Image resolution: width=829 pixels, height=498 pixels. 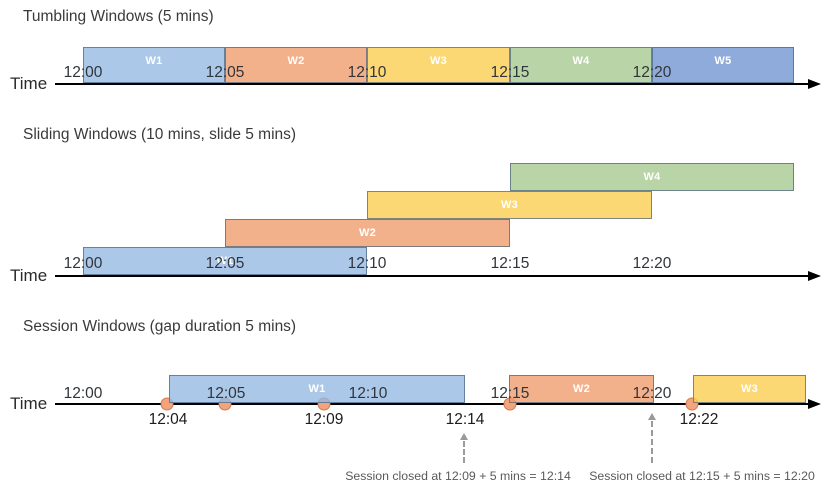 I want to click on tumbling-window-w3: W3, so click(x=438, y=65).